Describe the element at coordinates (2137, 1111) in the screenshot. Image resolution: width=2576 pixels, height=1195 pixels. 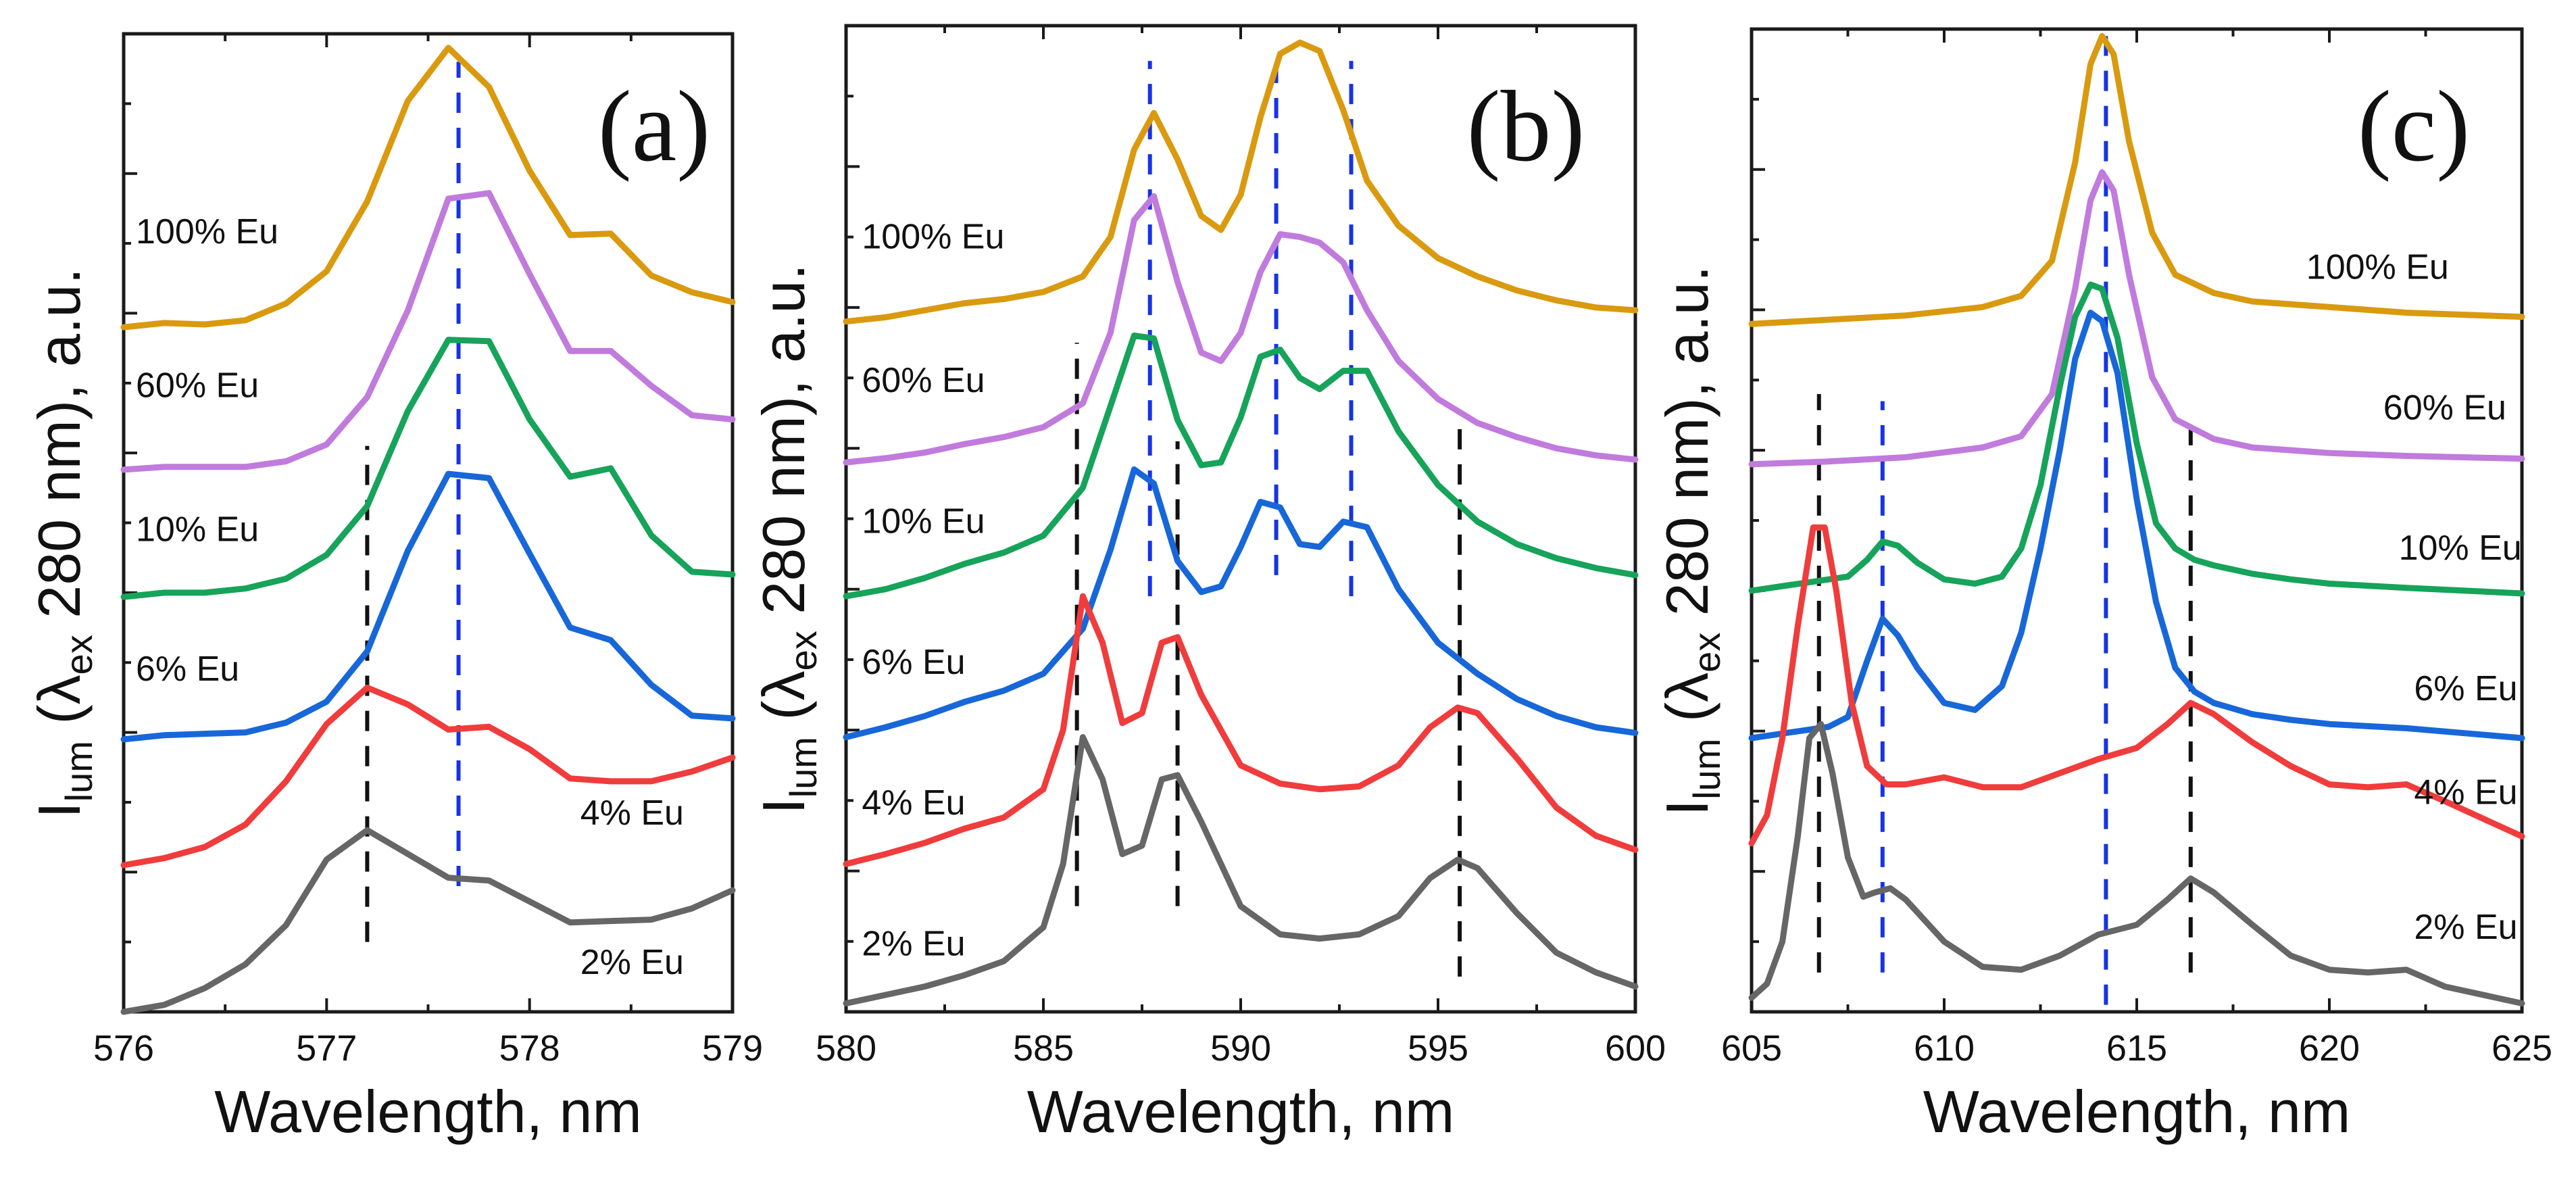
I see `panel-c-x-axis-title: Wavelength, nm` at that location.